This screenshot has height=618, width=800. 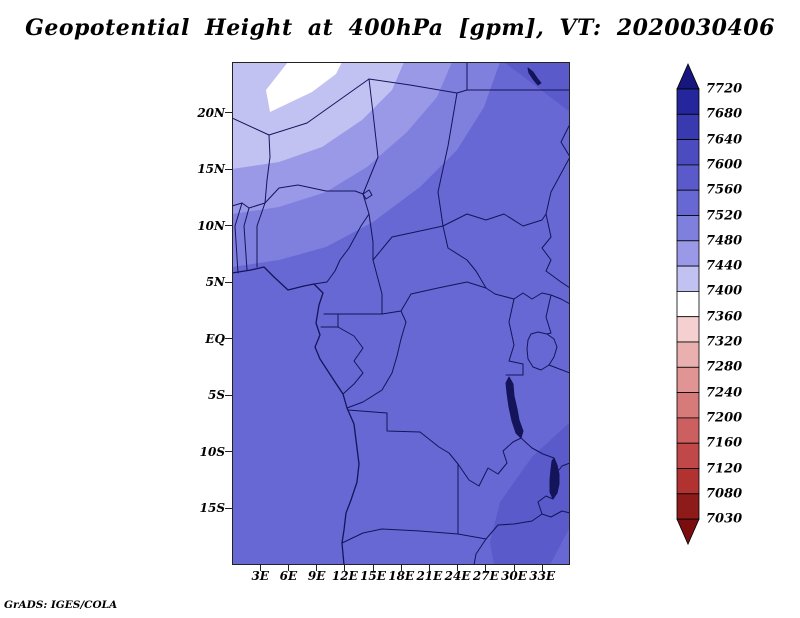 What do you see at coordinates (457, 576) in the screenshot?
I see `x-axis-label: 24E` at bounding box center [457, 576].